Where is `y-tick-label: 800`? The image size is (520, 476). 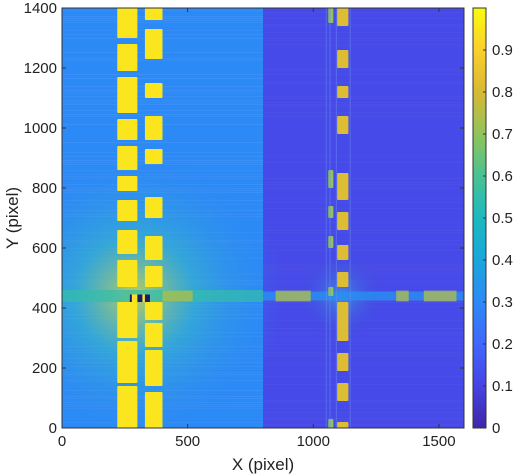
y-tick-label: 800 is located at coordinates (44, 188).